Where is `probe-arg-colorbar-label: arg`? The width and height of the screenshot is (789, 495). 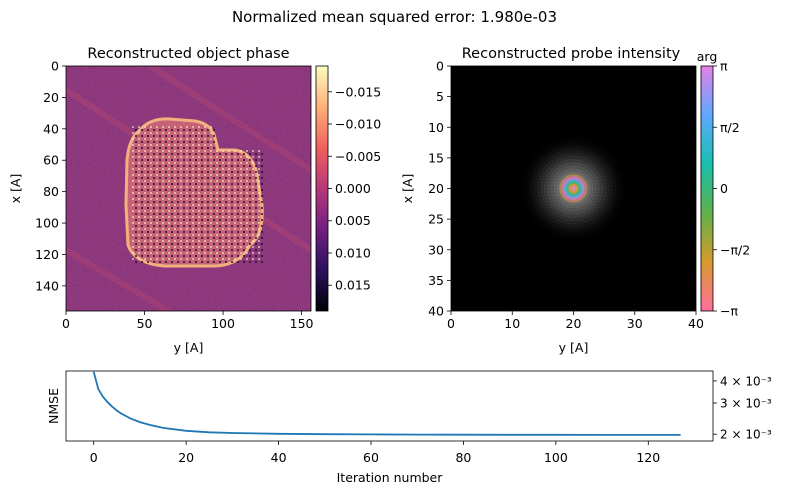 probe-arg-colorbar-label: arg is located at coordinates (707, 56).